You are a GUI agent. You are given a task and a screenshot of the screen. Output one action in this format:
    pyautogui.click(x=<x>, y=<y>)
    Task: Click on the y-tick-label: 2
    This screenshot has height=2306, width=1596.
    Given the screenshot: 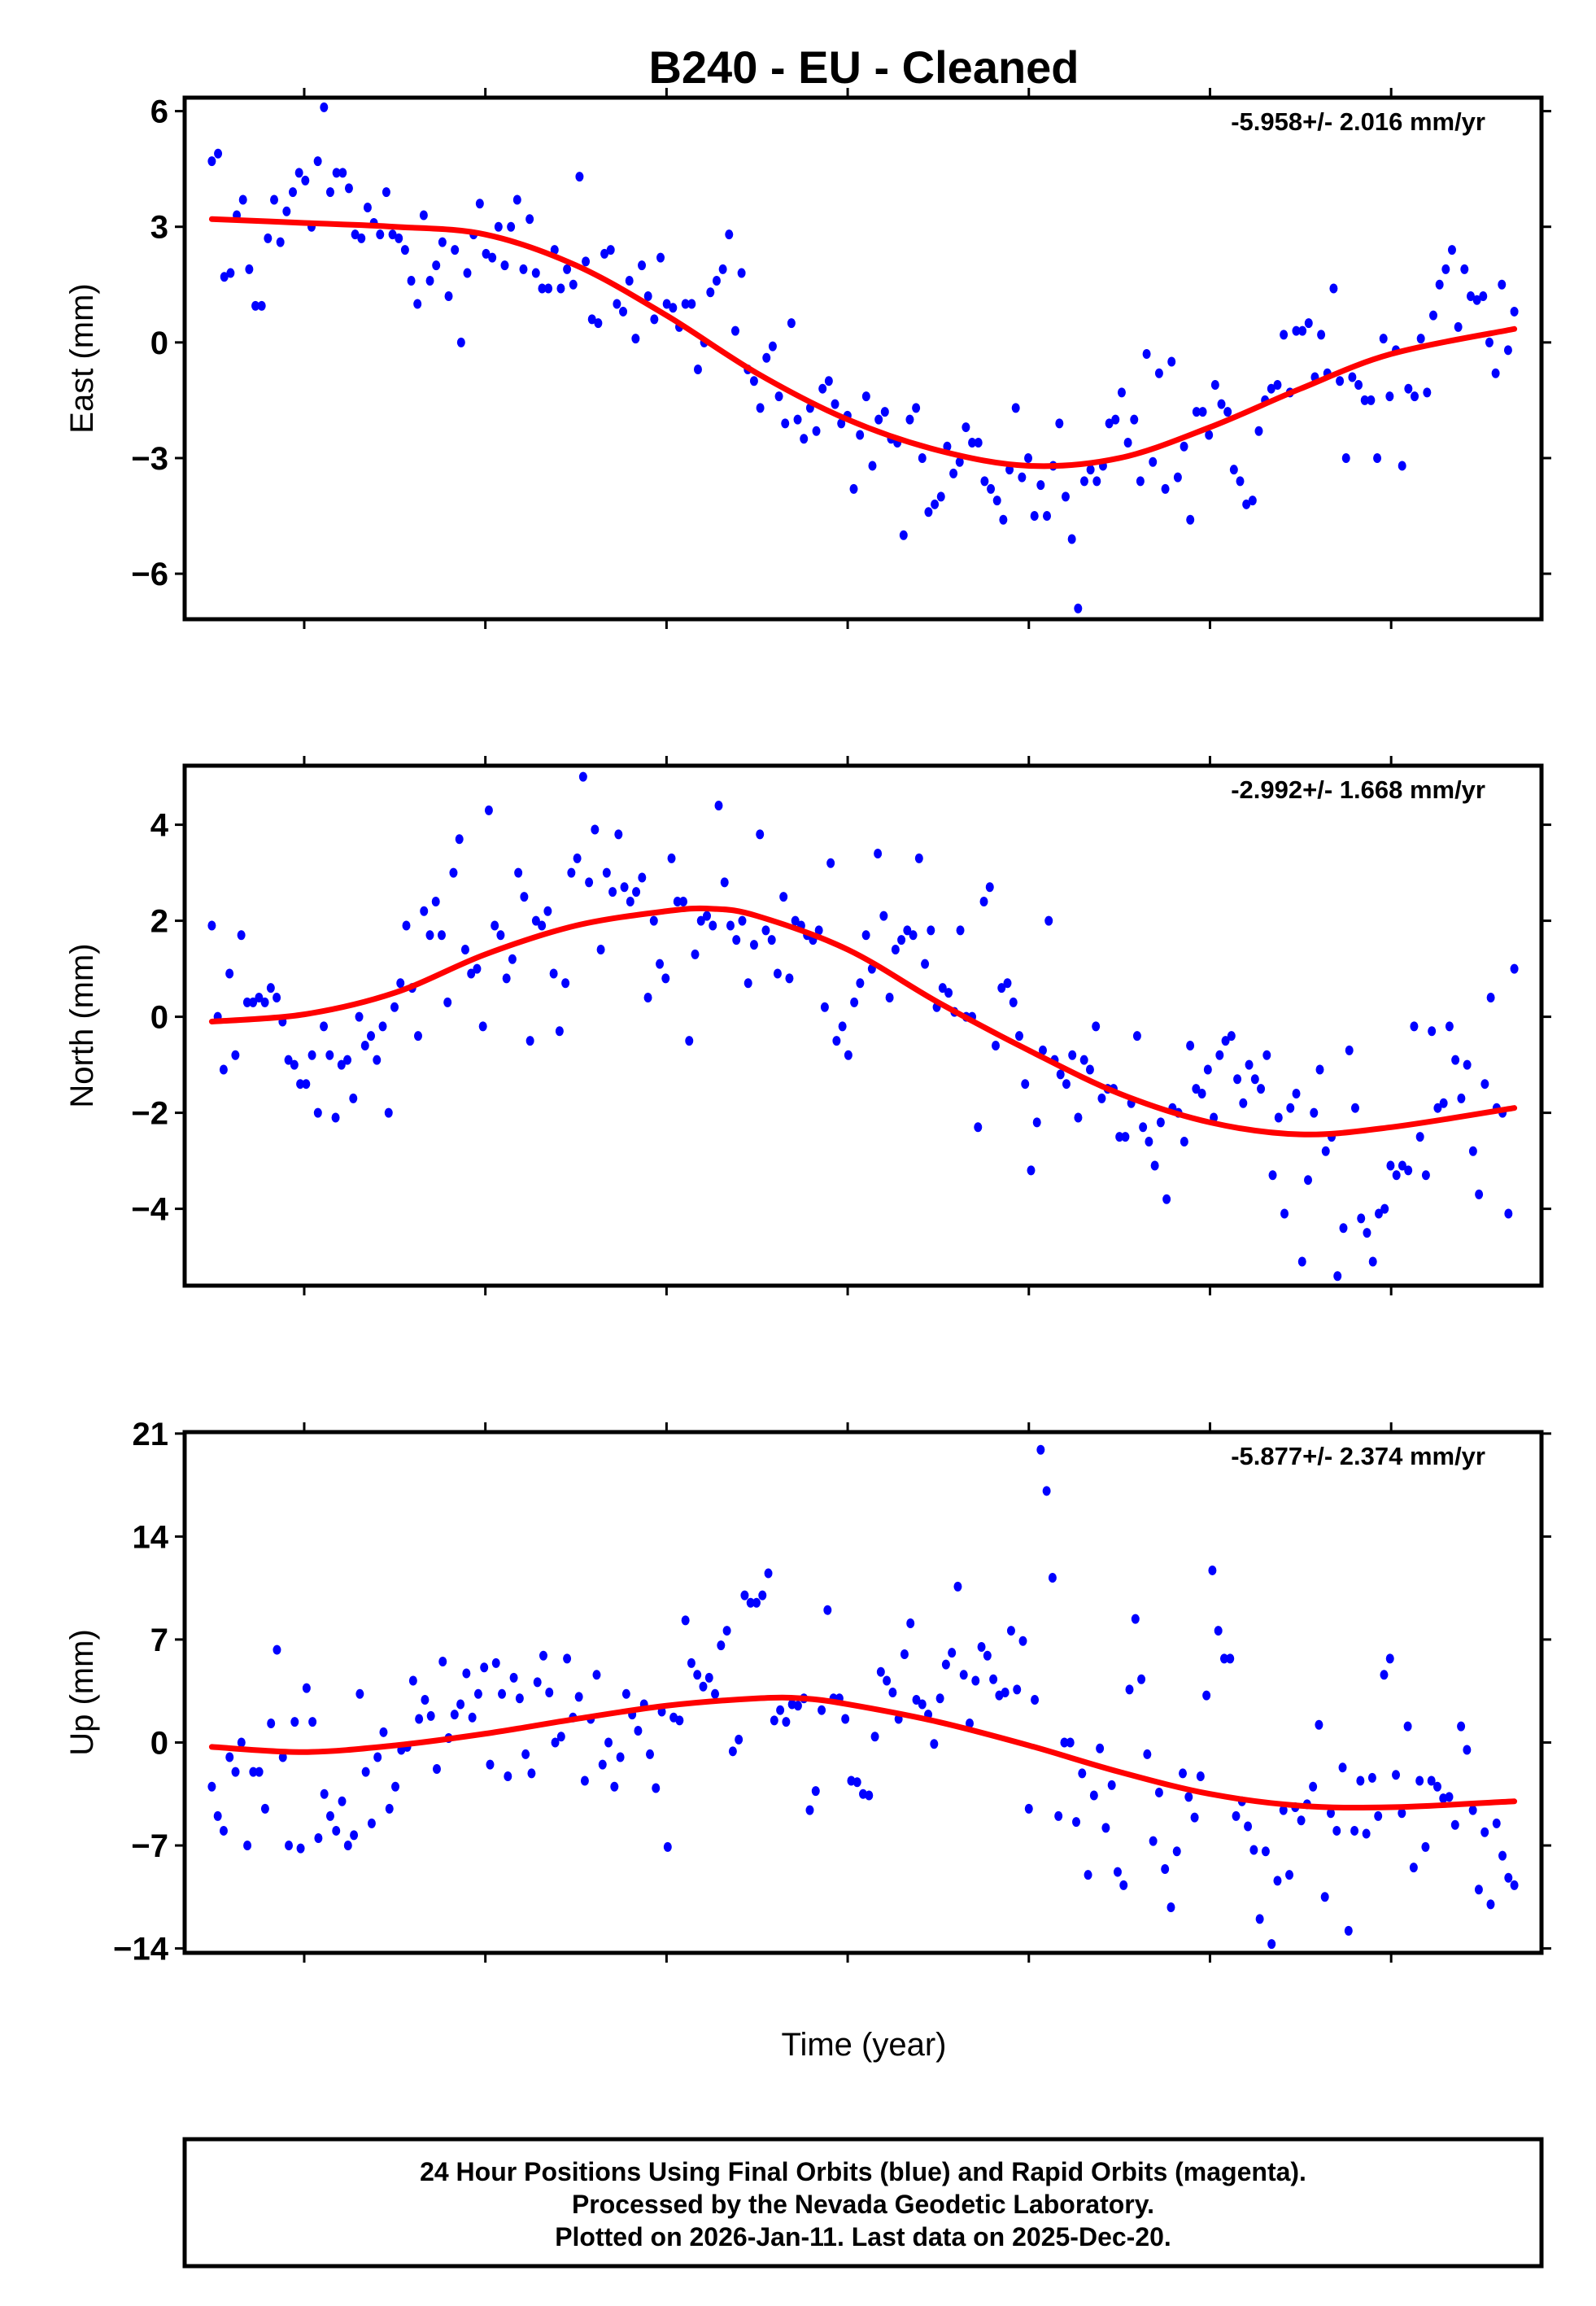 What is the action you would take?
    pyautogui.click(x=159, y=922)
    